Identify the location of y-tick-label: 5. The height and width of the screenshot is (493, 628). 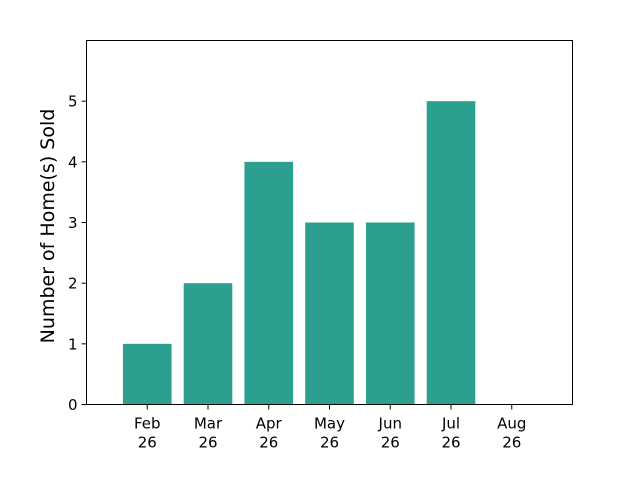
(73, 102).